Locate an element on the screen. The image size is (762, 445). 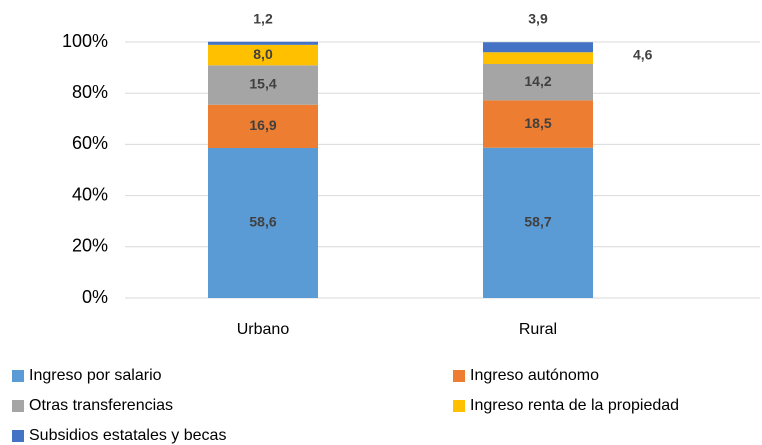
data-label: 58,7 is located at coordinates (537, 222).